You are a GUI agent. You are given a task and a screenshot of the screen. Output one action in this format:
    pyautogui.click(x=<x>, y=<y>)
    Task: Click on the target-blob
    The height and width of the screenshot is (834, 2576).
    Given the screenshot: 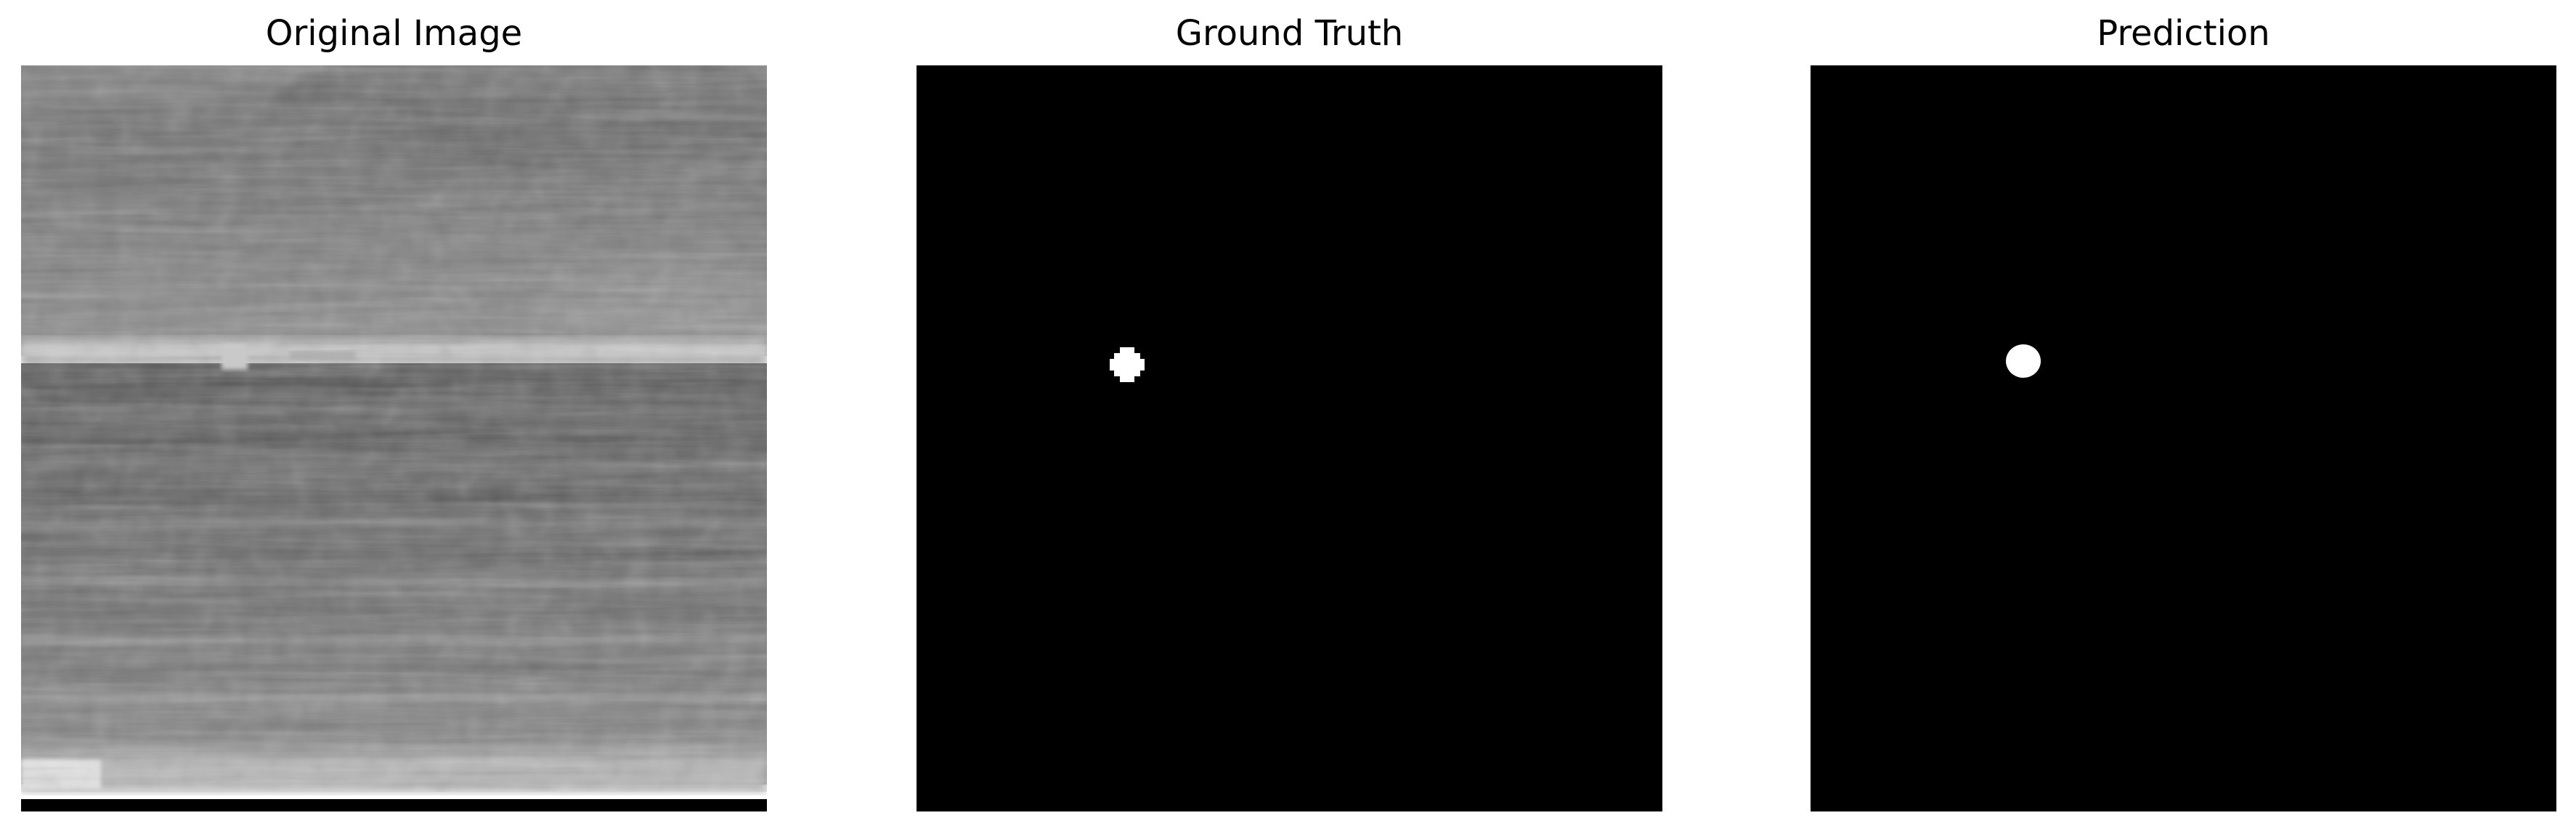 What is the action you would take?
    pyautogui.click(x=235, y=357)
    